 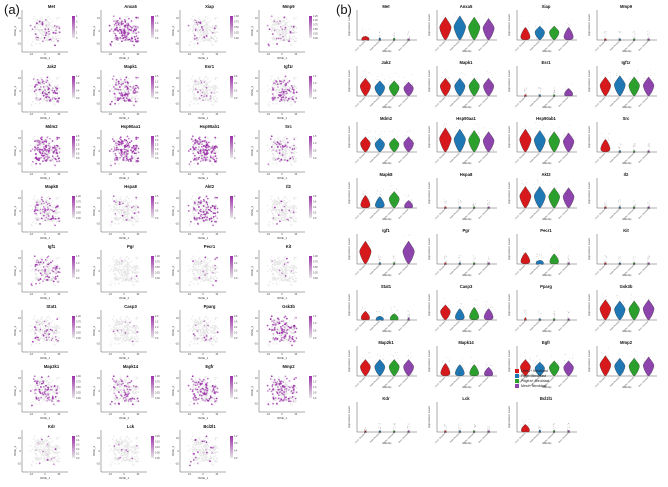 I want to click on tsne-colorbar-tick: 0.5, so click(x=78, y=153).